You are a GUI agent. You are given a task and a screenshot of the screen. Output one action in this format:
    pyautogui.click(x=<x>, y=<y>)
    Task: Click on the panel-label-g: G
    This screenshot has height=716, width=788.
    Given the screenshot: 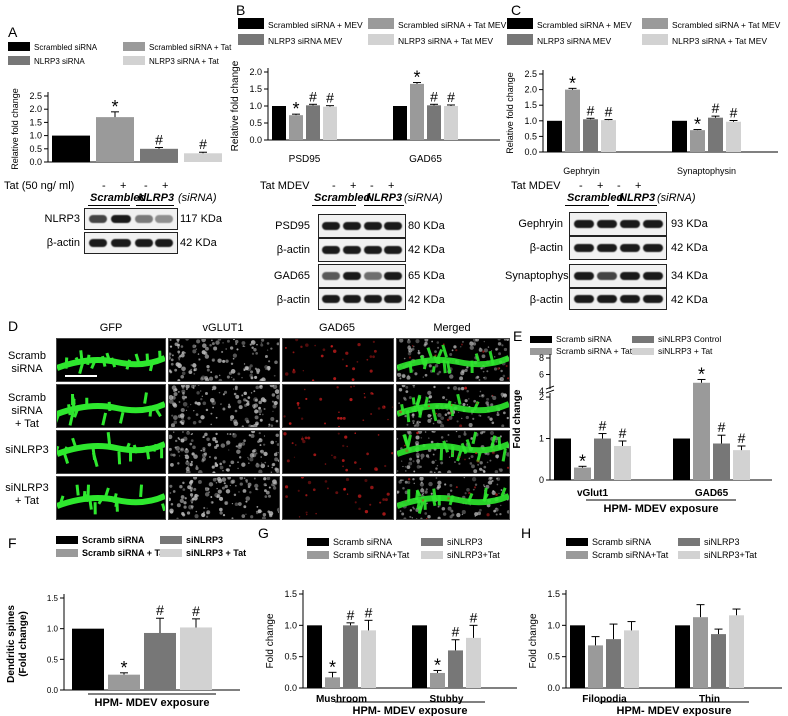 What is the action you would take?
    pyautogui.click(x=263, y=533)
    